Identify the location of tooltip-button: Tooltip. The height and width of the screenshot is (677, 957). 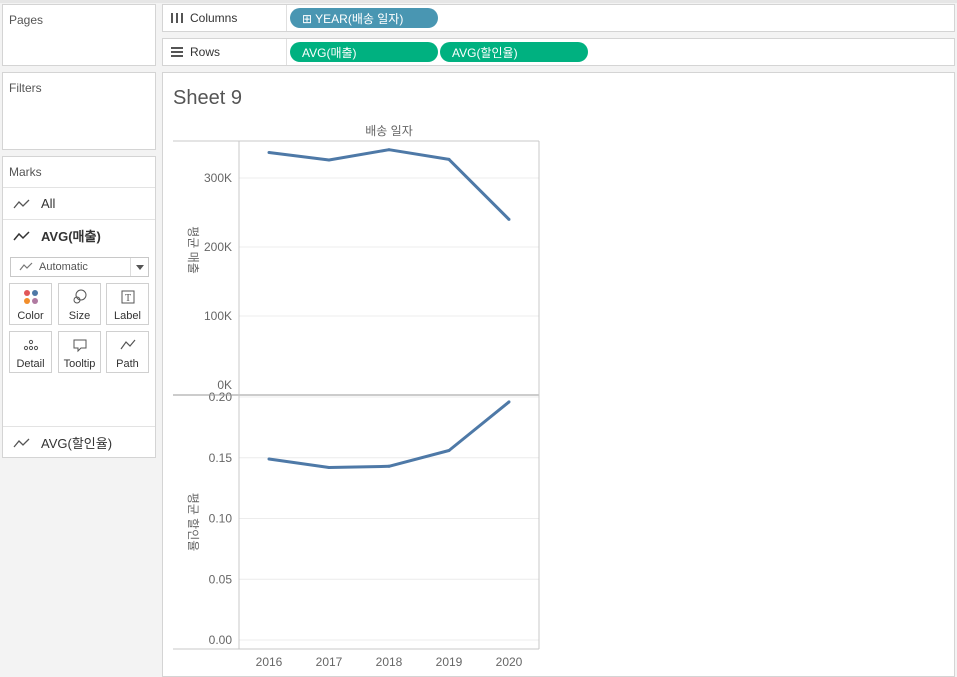
(79, 352).